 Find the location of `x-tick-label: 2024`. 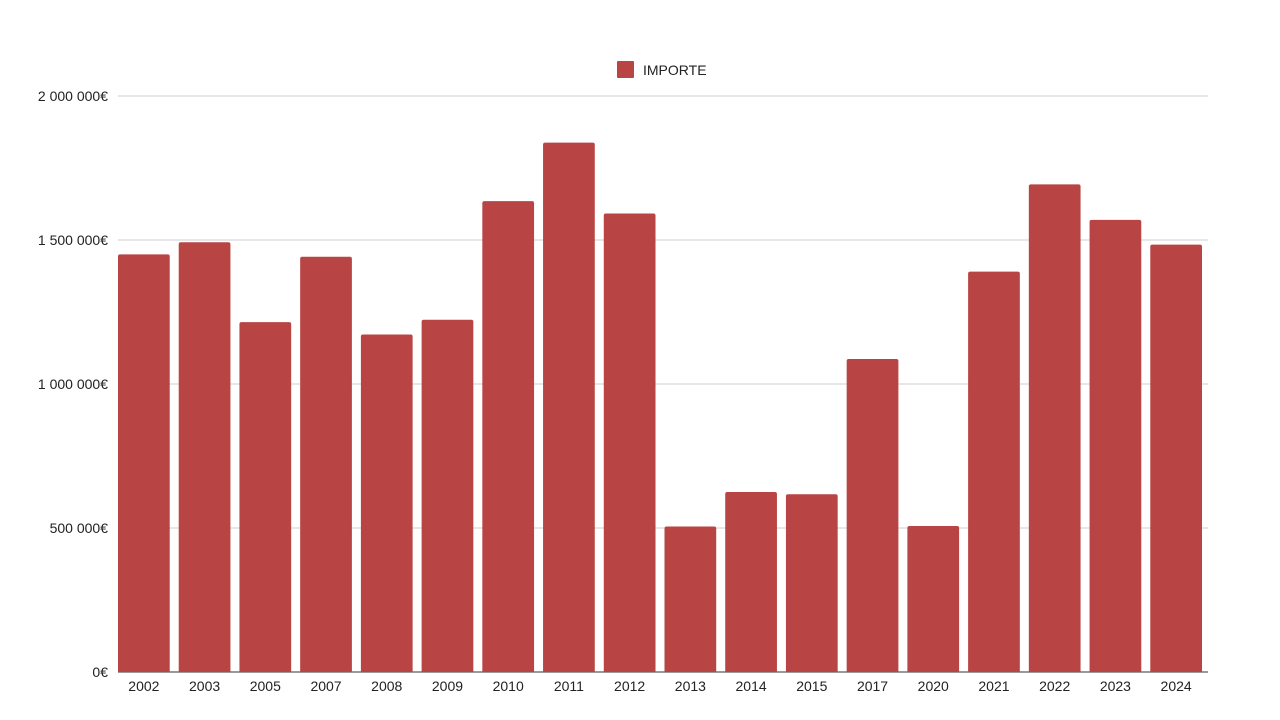

x-tick-label: 2024 is located at coordinates (1176, 686).